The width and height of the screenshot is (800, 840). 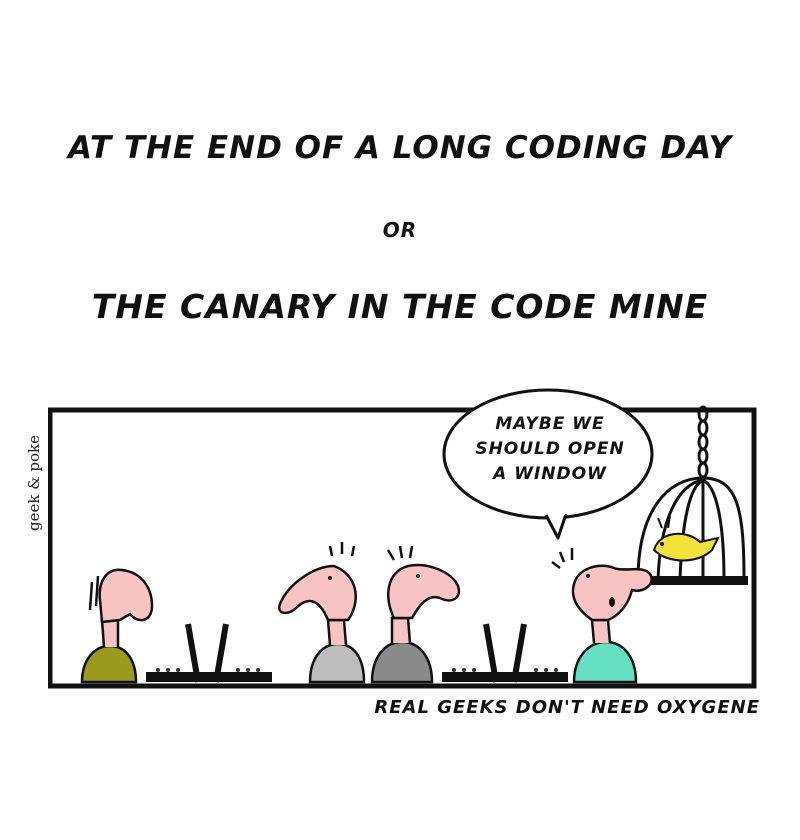 I want to click on artist-signature: geek & poke, so click(x=34, y=483).